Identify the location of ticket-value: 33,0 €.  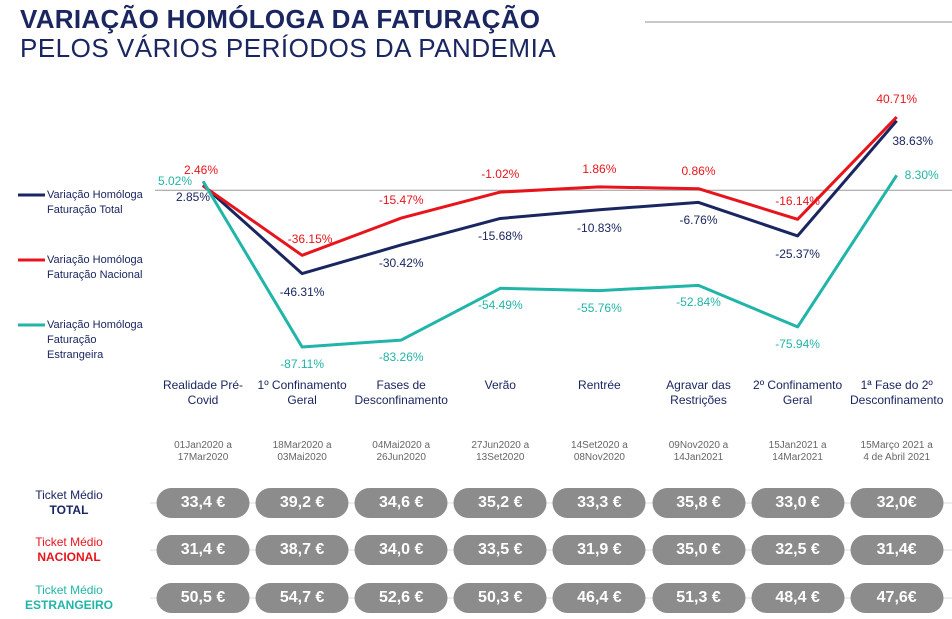
(798, 503).